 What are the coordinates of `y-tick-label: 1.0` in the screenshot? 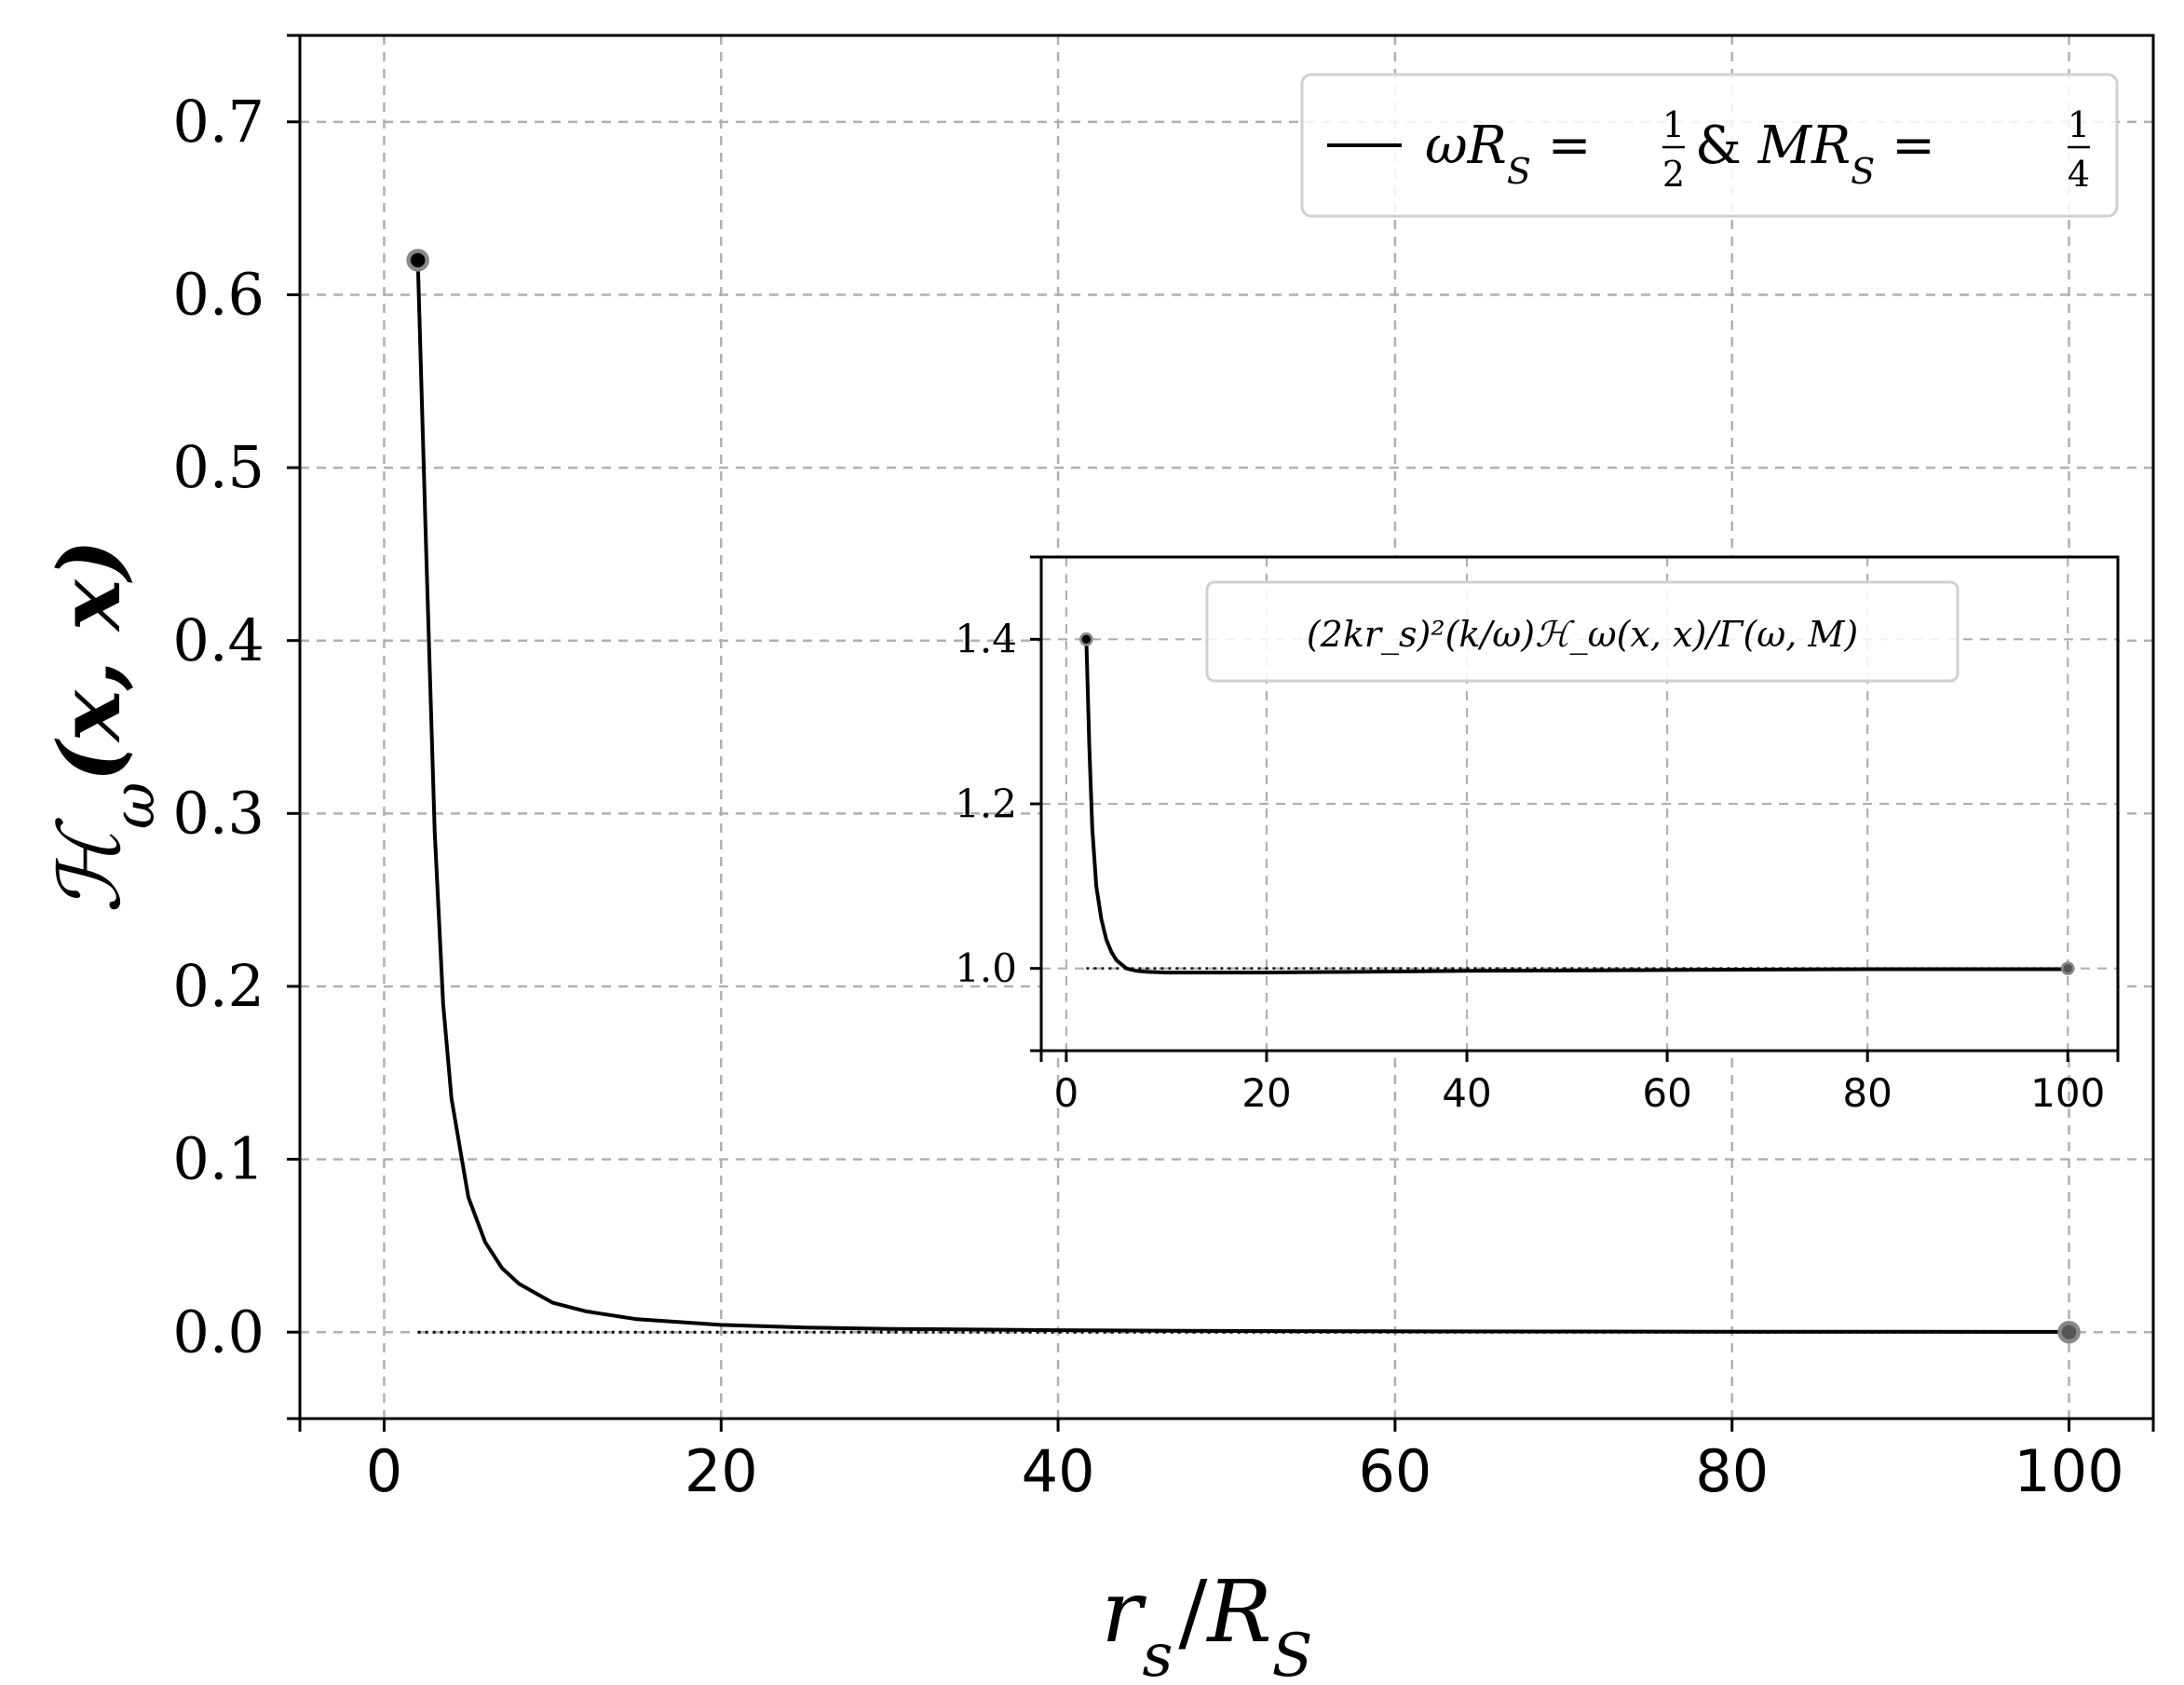 It's located at (986, 968).